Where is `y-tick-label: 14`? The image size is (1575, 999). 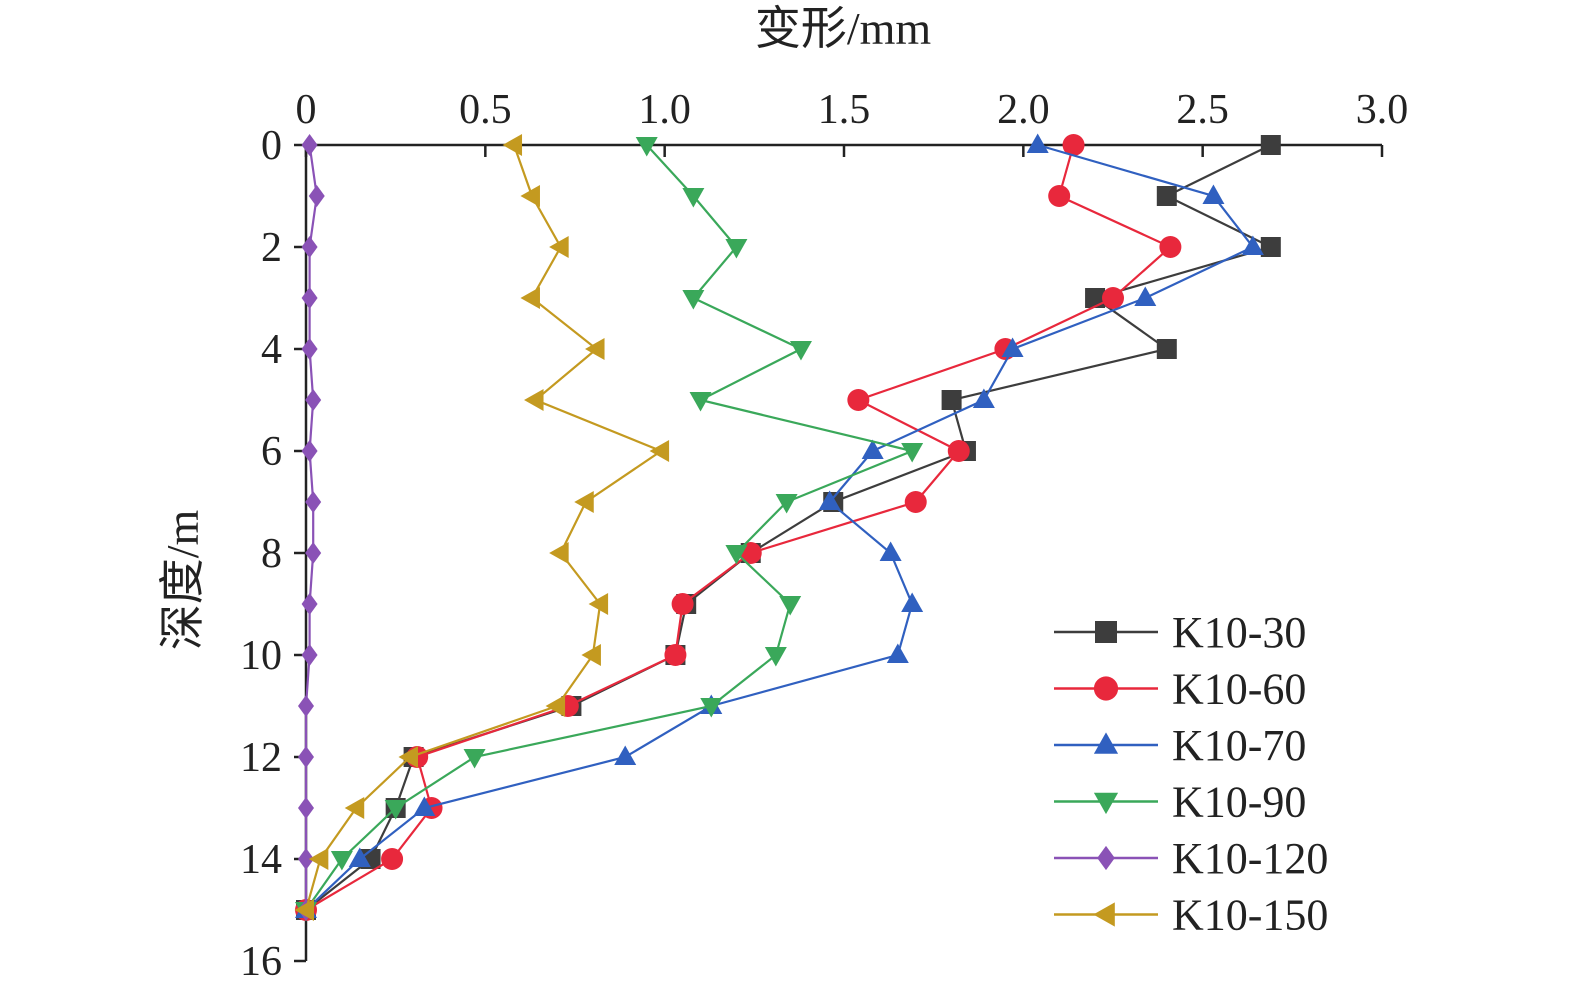 y-tick-label: 14 is located at coordinates (261, 860).